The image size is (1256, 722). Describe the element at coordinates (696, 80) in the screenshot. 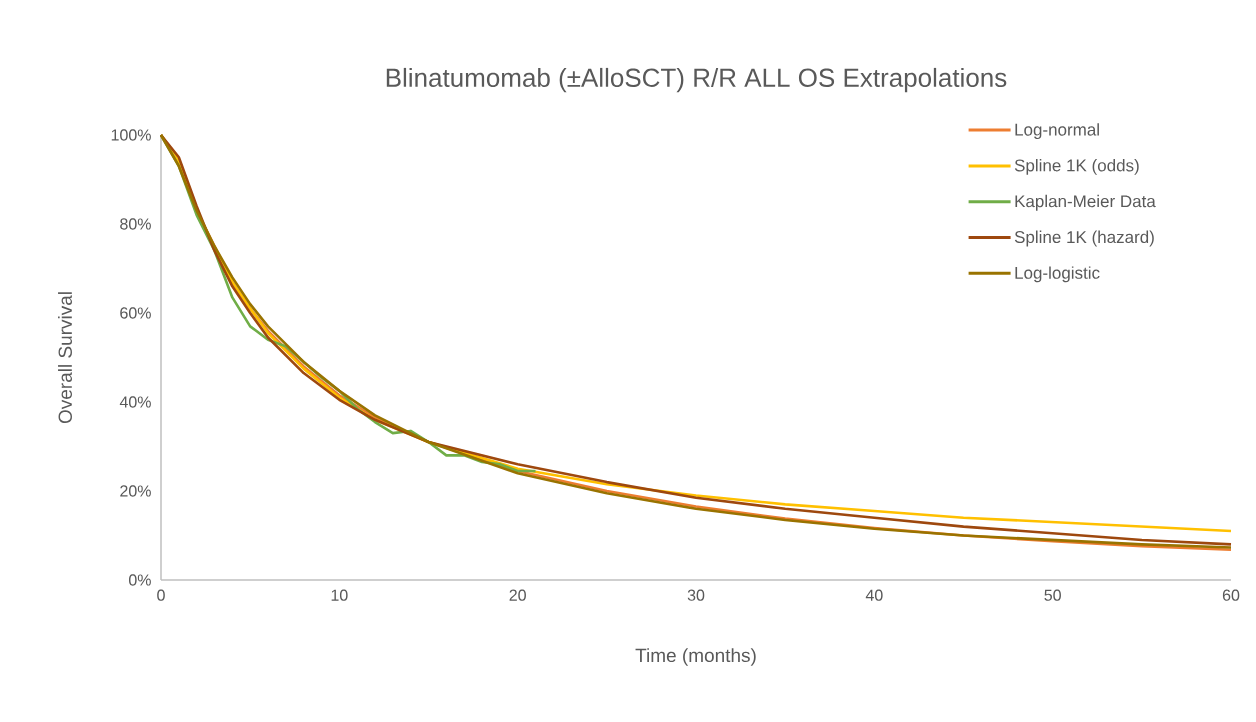

I see `chart-title: Blinatumomab (±AlloSCT) R/R ALL OS Extrapolations` at that location.